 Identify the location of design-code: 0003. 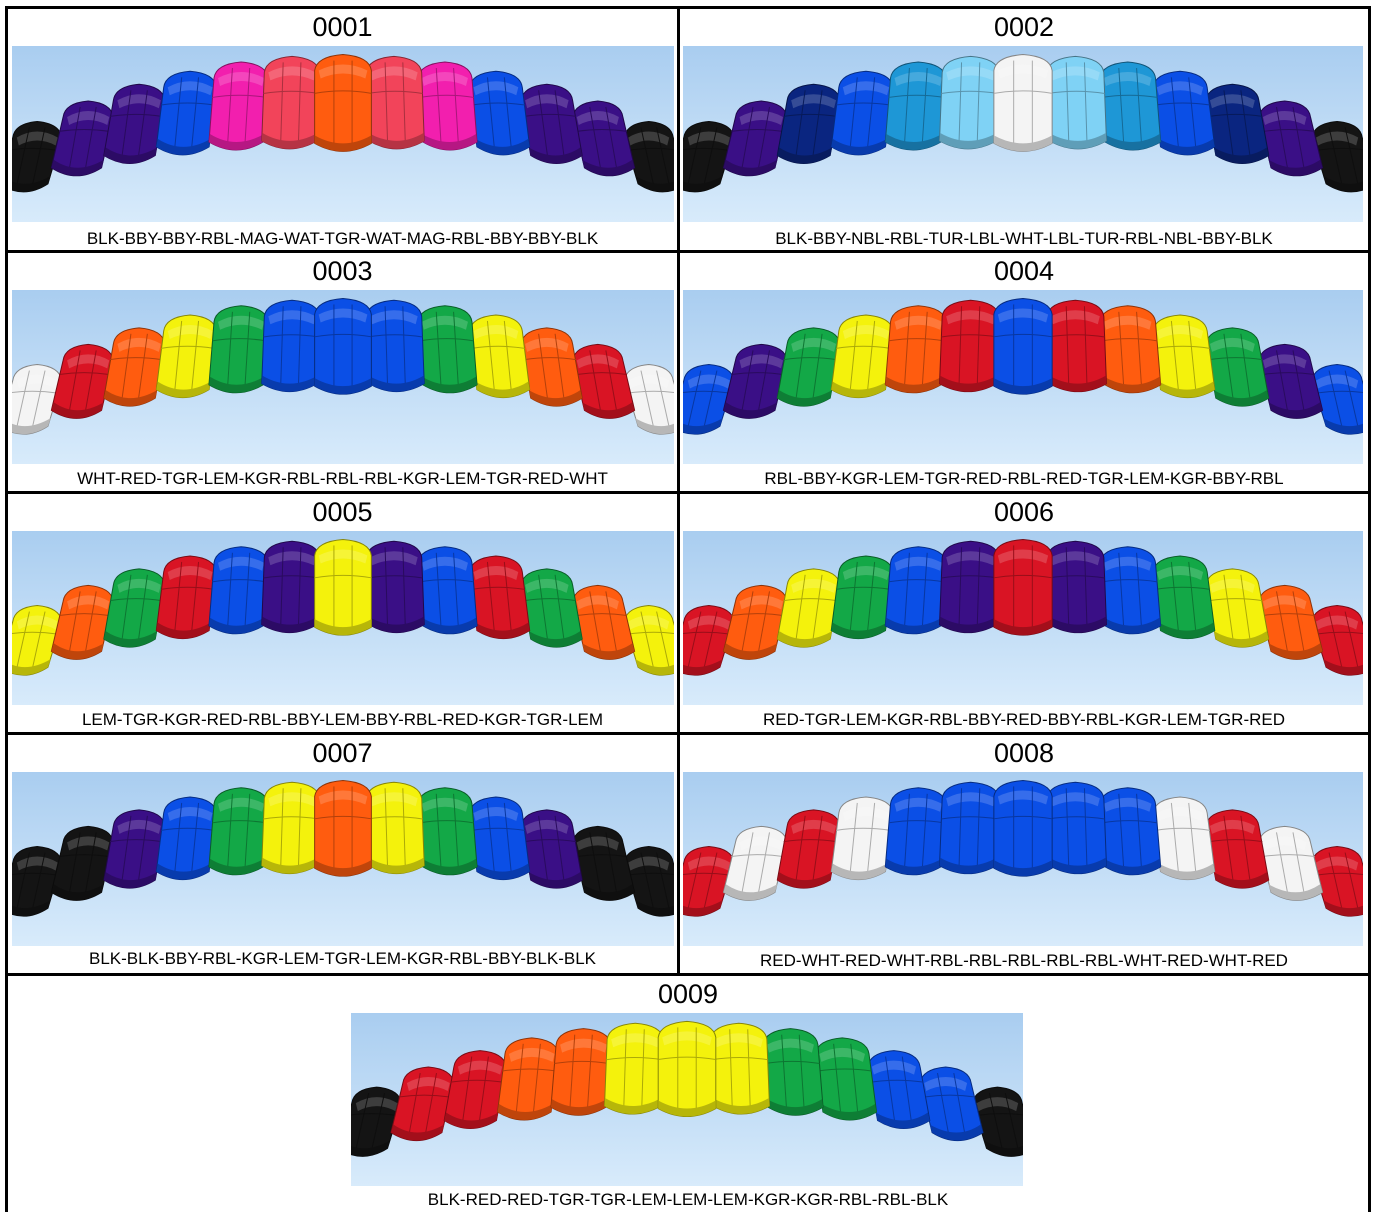
(342, 271).